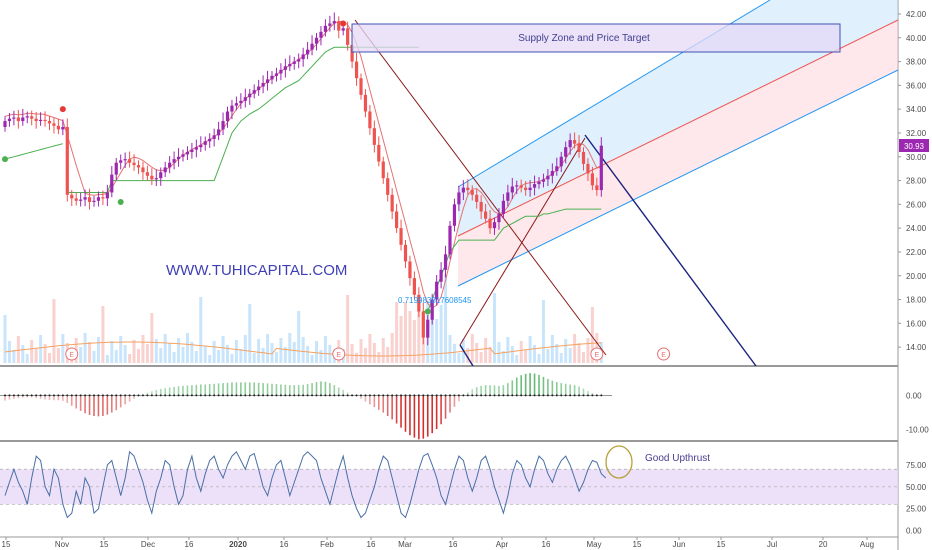 Image resolution: width=932 pixels, height=550 pixels. What do you see at coordinates (303, 349) in the screenshot?
I see `volume-ma-line` at bounding box center [303, 349].